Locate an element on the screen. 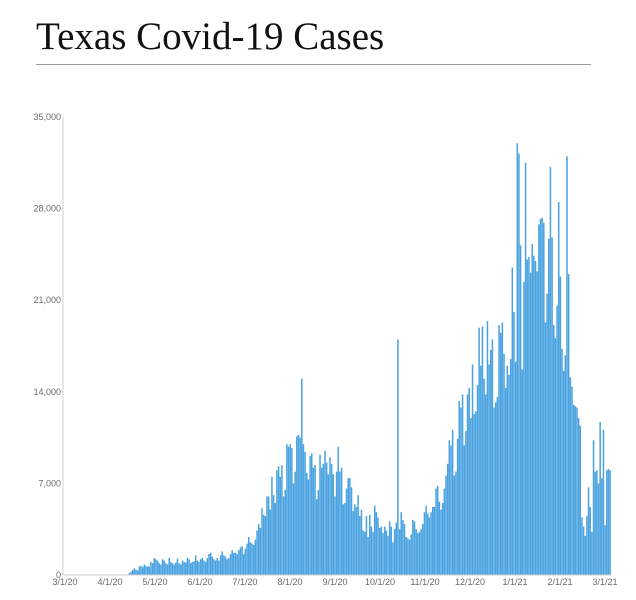 The width and height of the screenshot is (636, 600). x-tick-label: 5/1/20 is located at coordinates (154, 582).